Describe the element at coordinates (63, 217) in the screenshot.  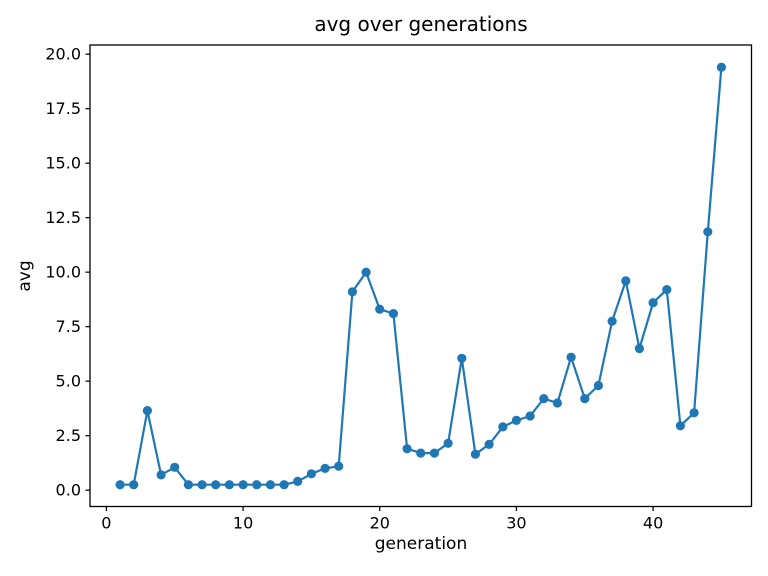
I see `y-tick-label: 12.5` at that location.